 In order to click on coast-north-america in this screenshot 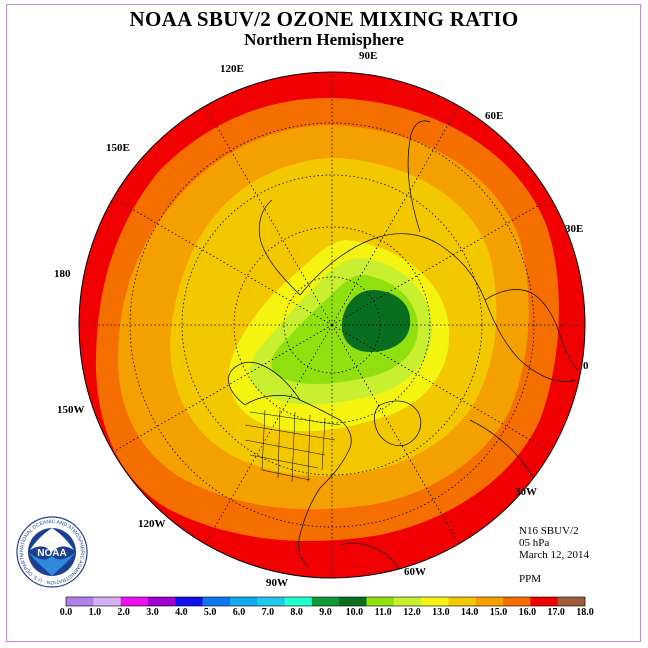, I will do `click(290, 465)`.